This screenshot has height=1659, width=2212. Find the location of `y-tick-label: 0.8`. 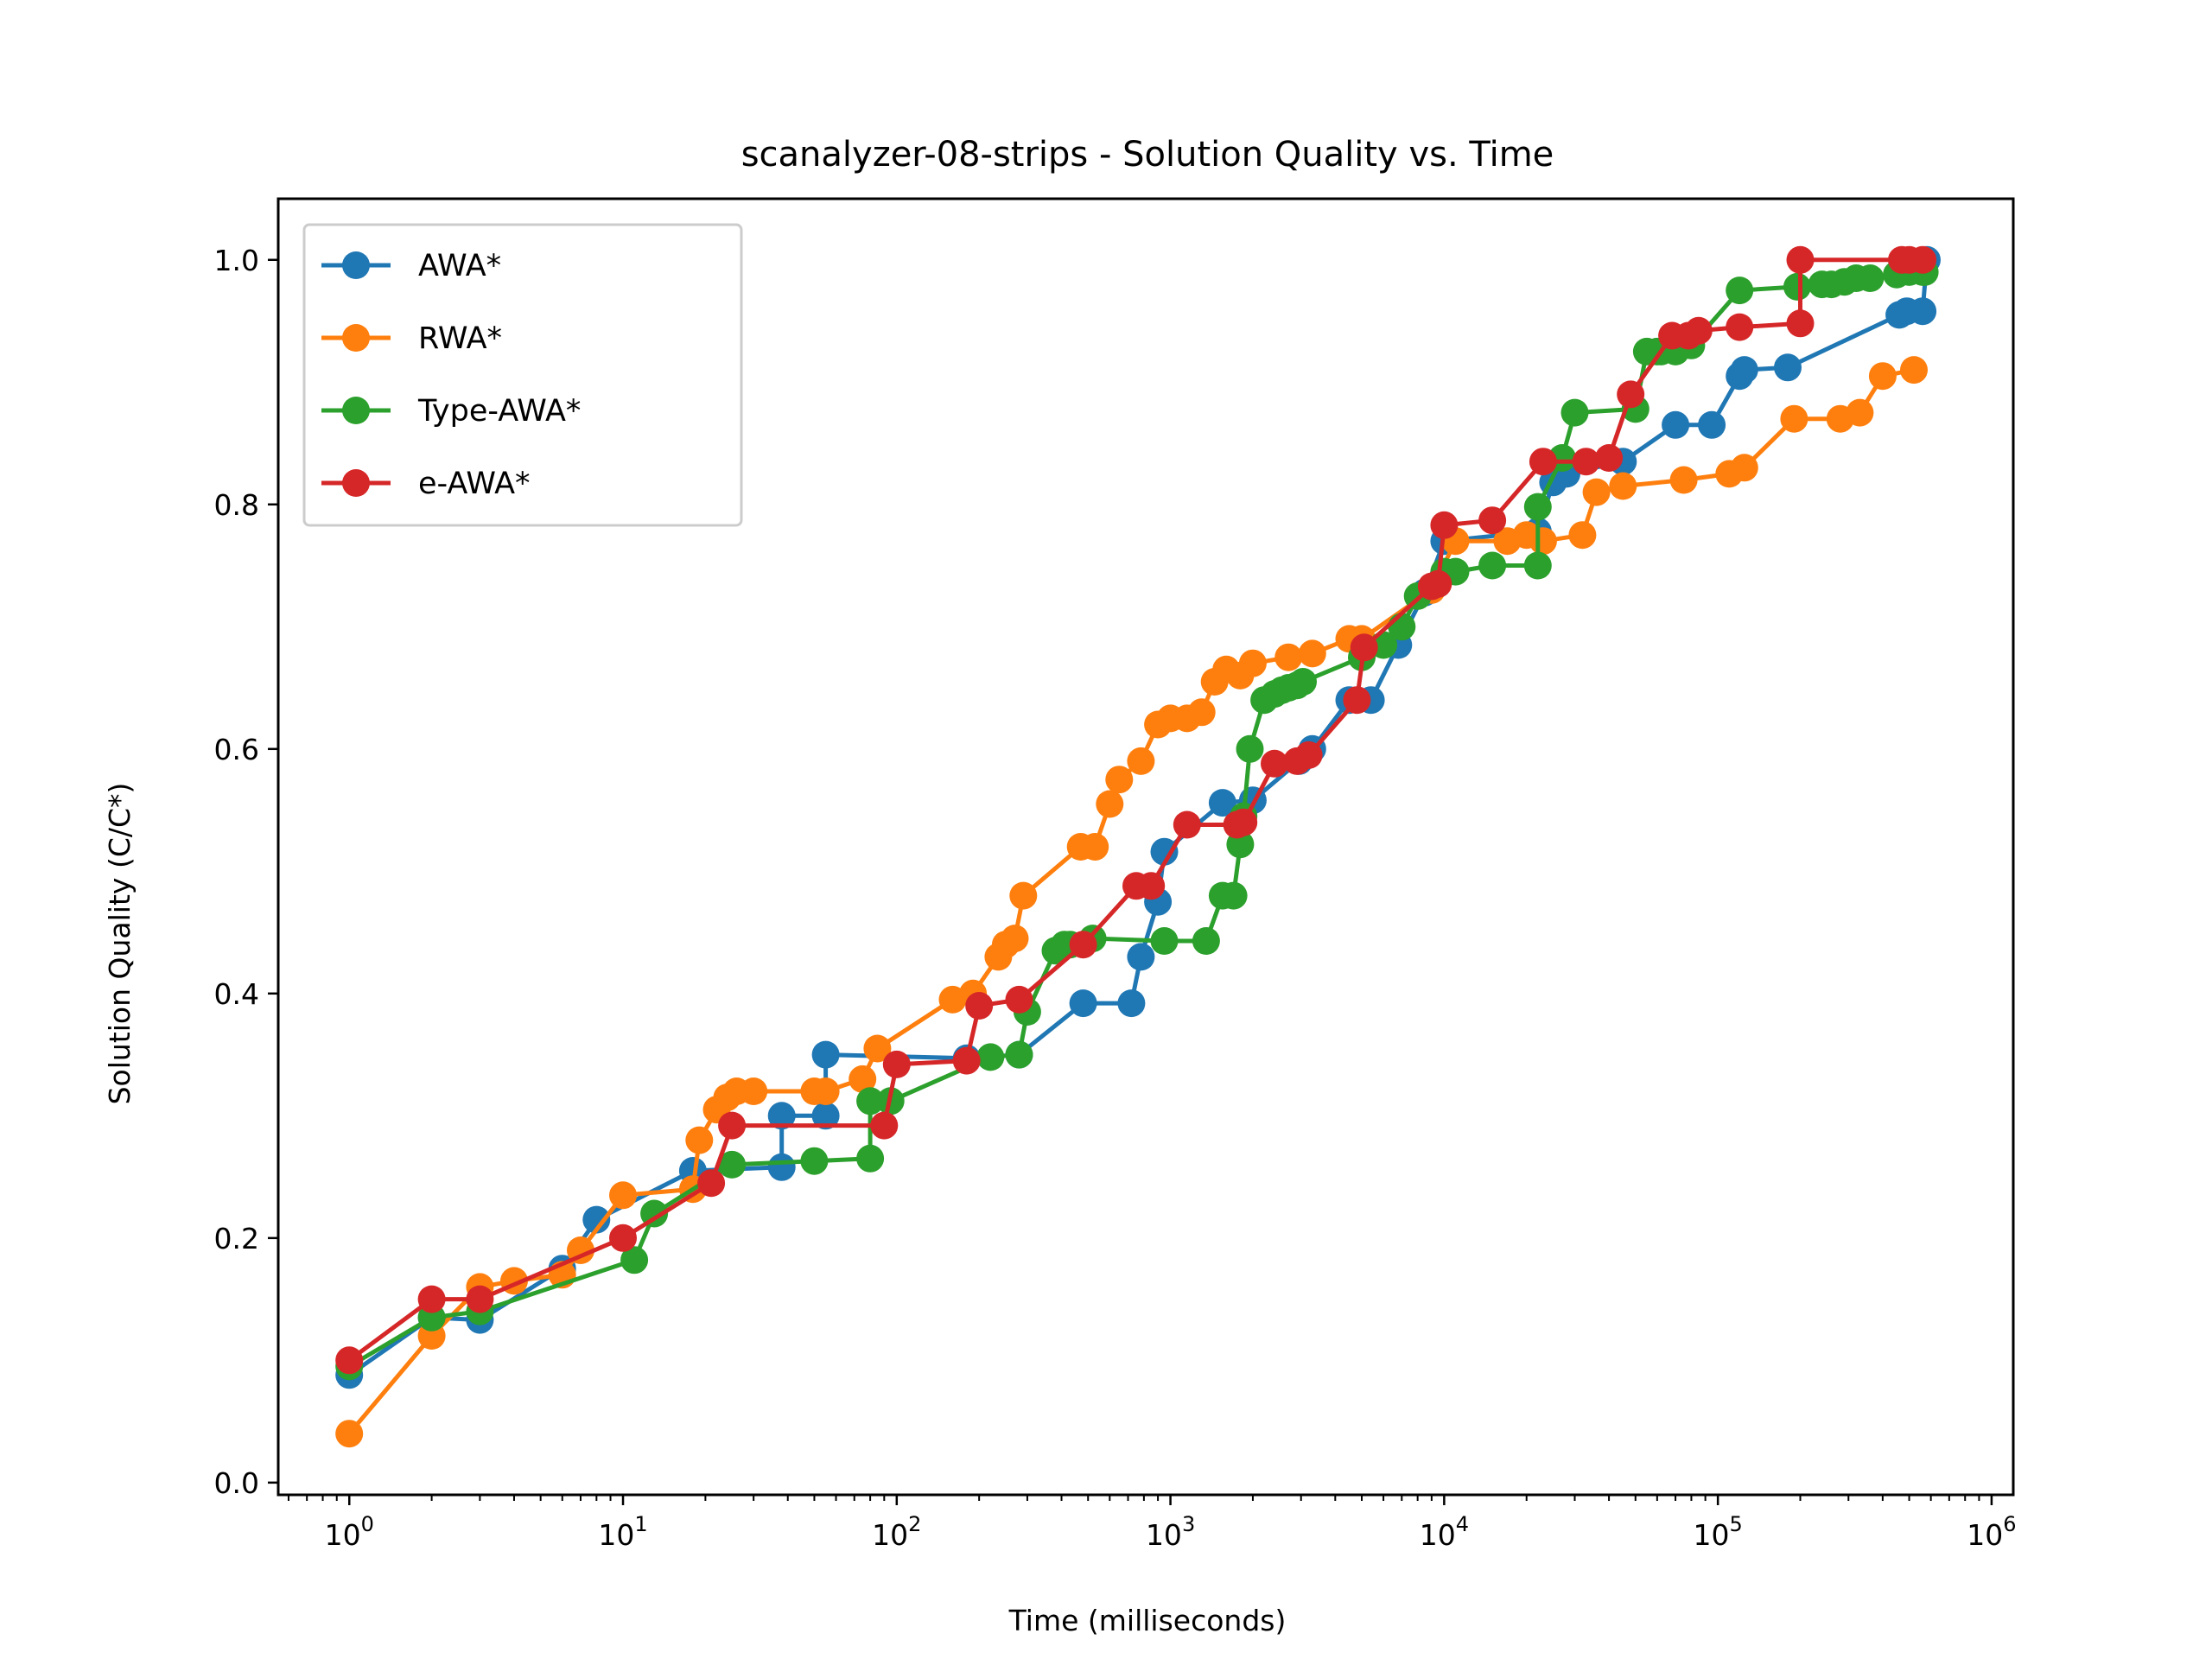

y-tick-label: 0.8 is located at coordinates (236, 505).